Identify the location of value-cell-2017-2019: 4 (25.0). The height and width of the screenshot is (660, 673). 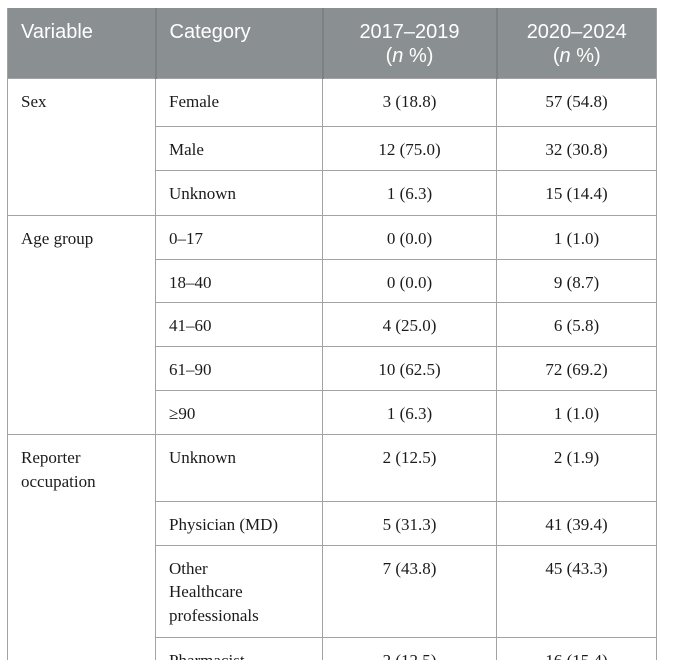
(409, 325).